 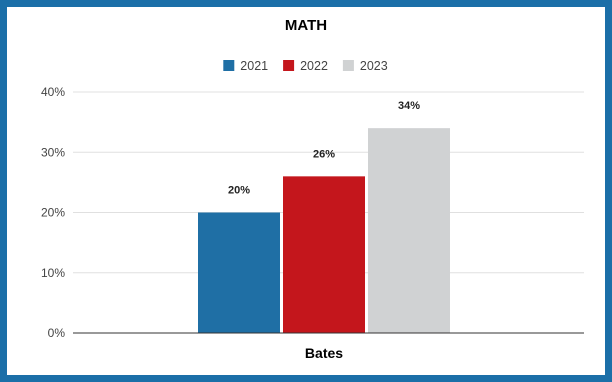 What do you see at coordinates (53, 152) in the screenshot?
I see `y-tick-label: 30%` at bounding box center [53, 152].